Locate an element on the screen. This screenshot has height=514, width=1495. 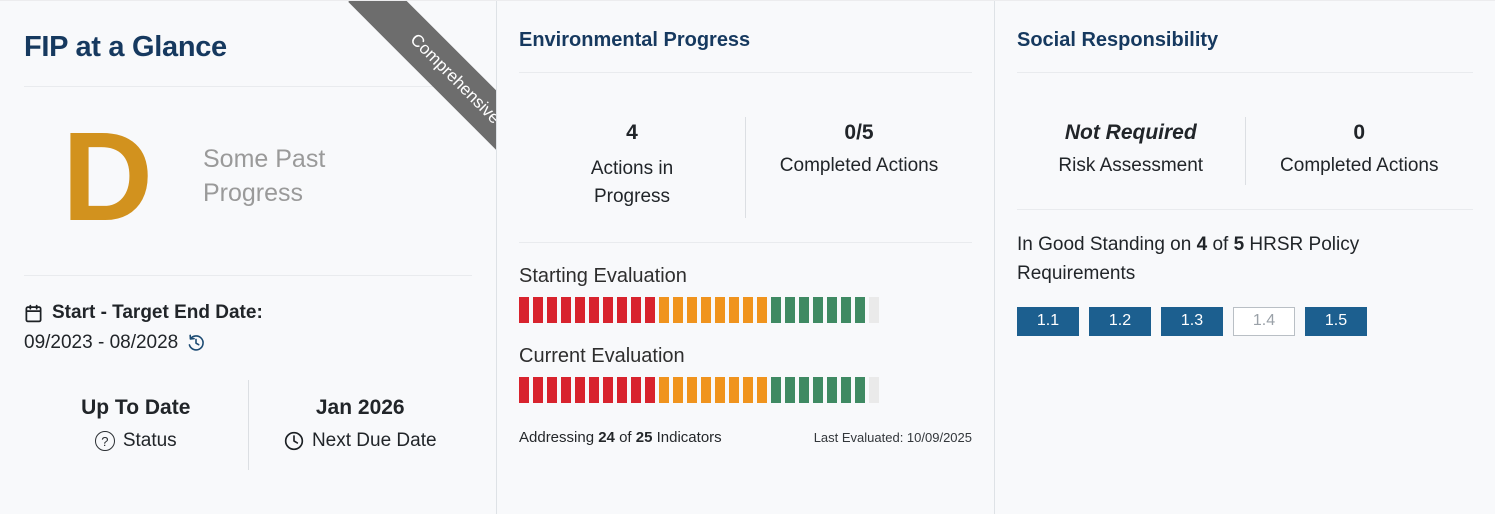
completed-actions-block: 0/5 Completed Actions is located at coordinates (859, 167).